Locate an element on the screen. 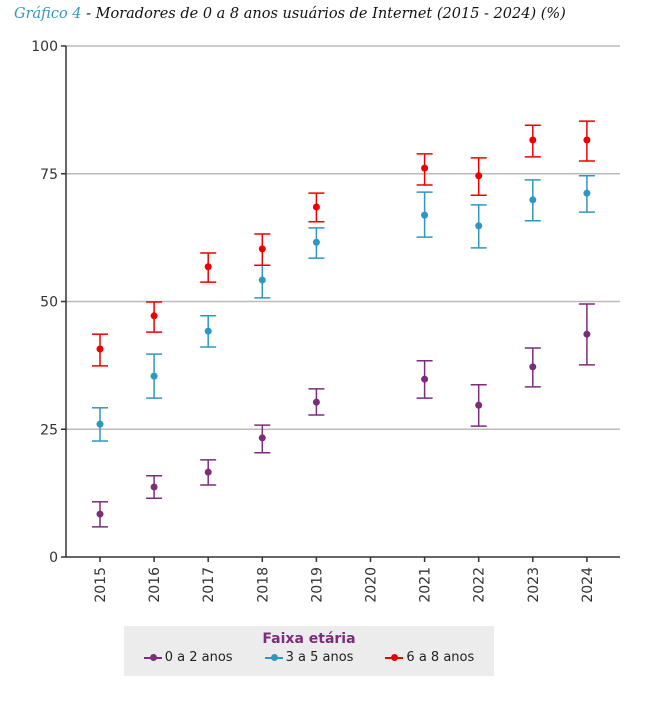  y-tick-label: 75 is located at coordinates (49, 175).